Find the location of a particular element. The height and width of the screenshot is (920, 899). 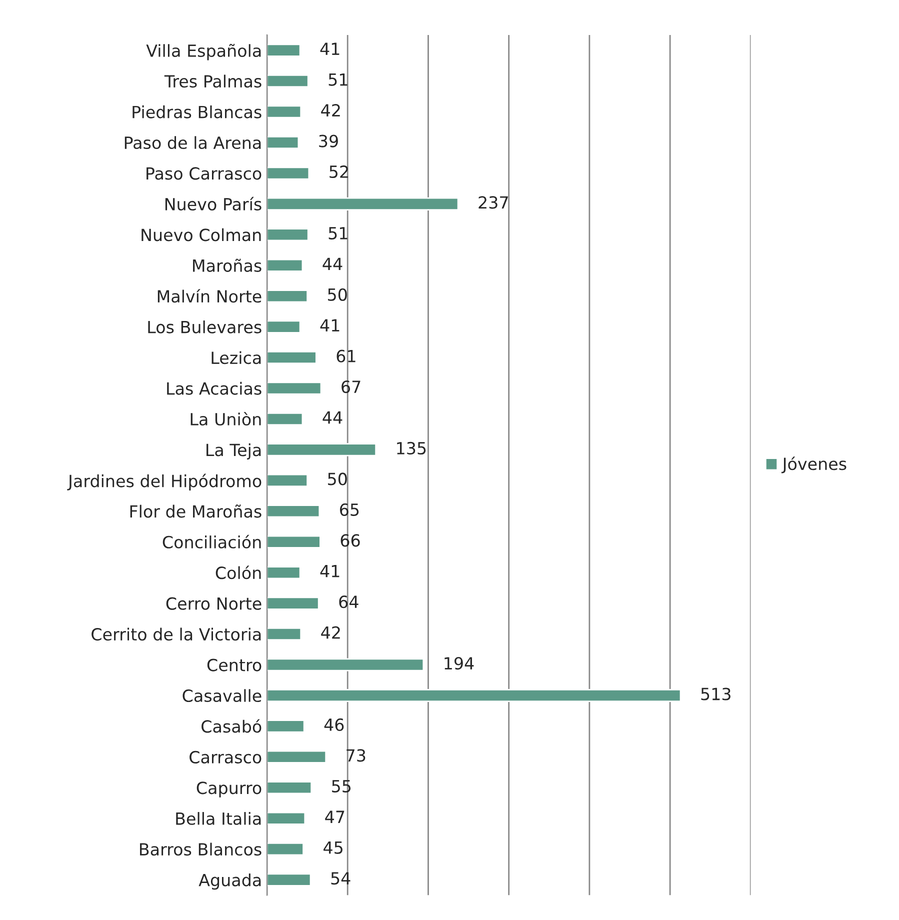

data-label: 135 is located at coordinates (411, 448).